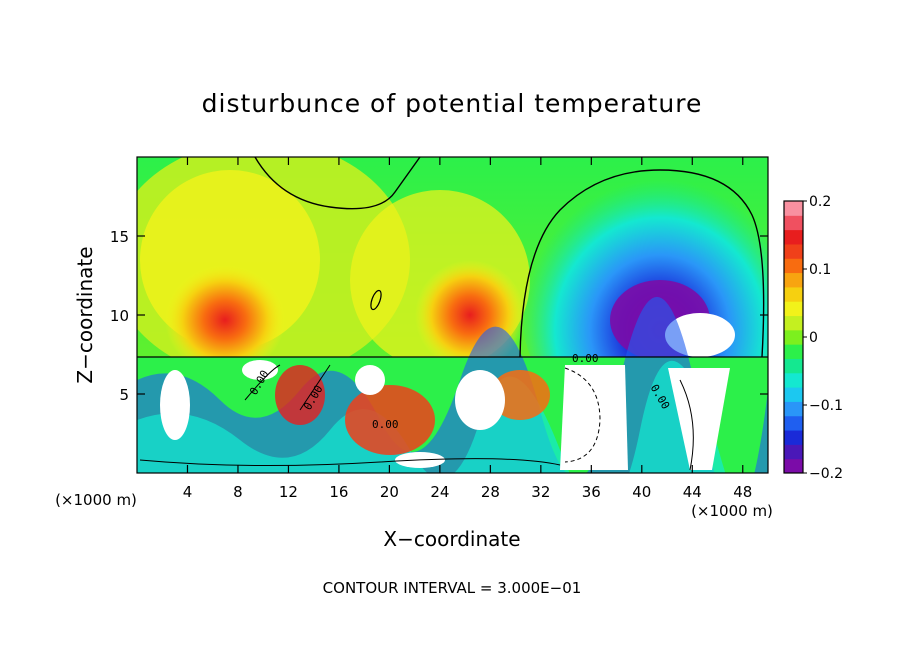  I want to click on colorbar-tick-label: −0.1, so click(826, 406).